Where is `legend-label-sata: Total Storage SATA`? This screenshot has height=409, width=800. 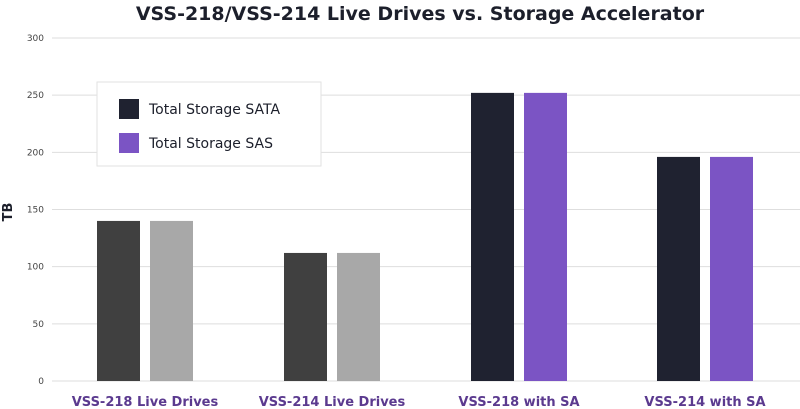 legend-label-sata: Total Storage SATA is located at coordinates (214, 110).